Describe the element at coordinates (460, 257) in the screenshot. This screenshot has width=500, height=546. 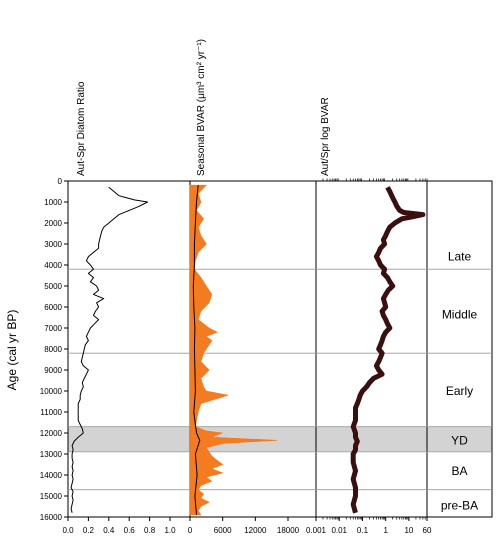
I see `zone-label-0: Late` at that location.